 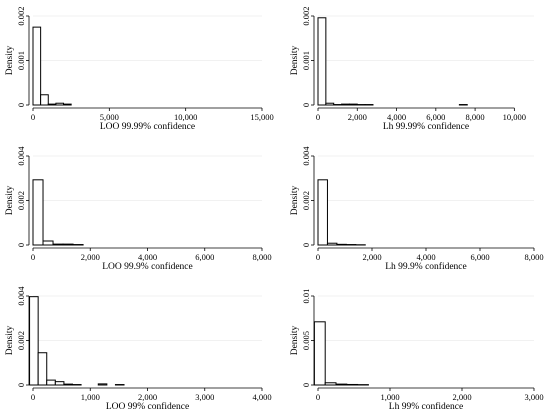 What do you see at coordinates (306, 340) in the screenshot?
I see `y-tick-label: 0.005` at bounding box center [306, 340].